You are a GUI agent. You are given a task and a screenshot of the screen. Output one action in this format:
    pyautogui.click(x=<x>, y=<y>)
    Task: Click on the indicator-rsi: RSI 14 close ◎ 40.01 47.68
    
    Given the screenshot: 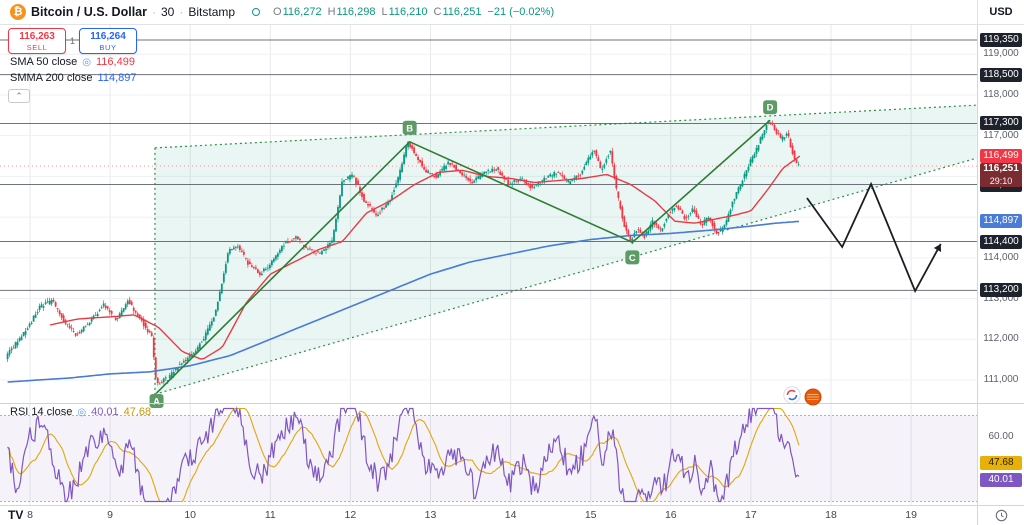 What is the action you would take?
    pyautogui.click(x=80, y=412)
    